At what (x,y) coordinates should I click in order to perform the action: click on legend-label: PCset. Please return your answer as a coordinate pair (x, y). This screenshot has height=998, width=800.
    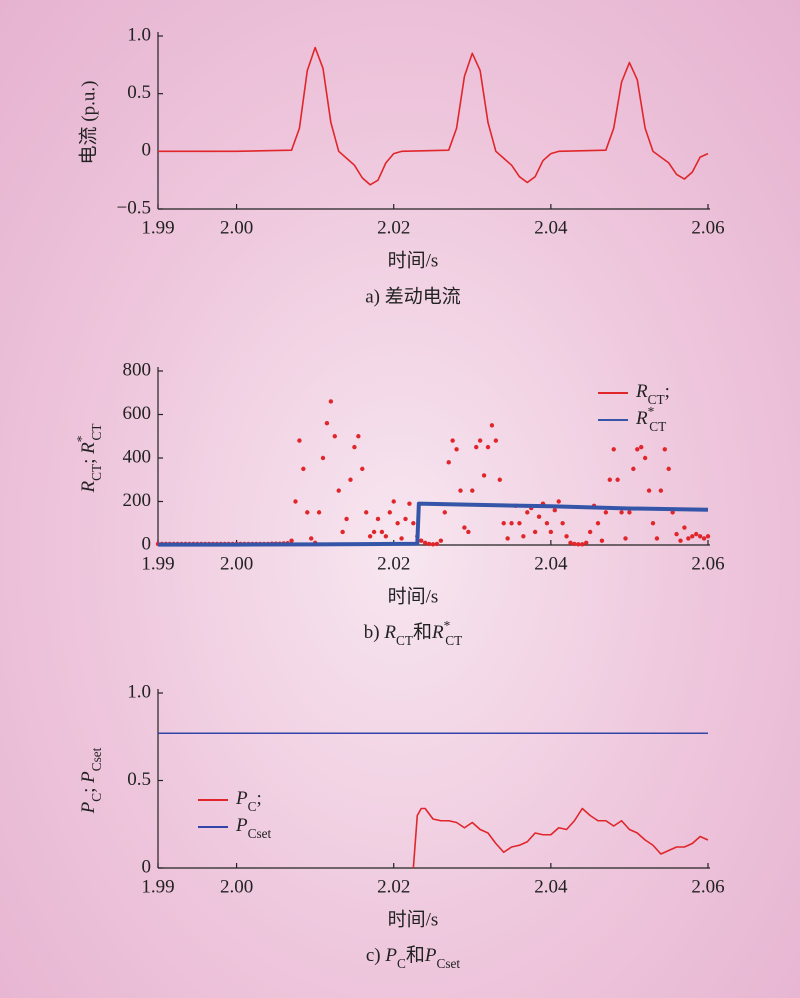
    Looking at the image, I should click on (253, 827).